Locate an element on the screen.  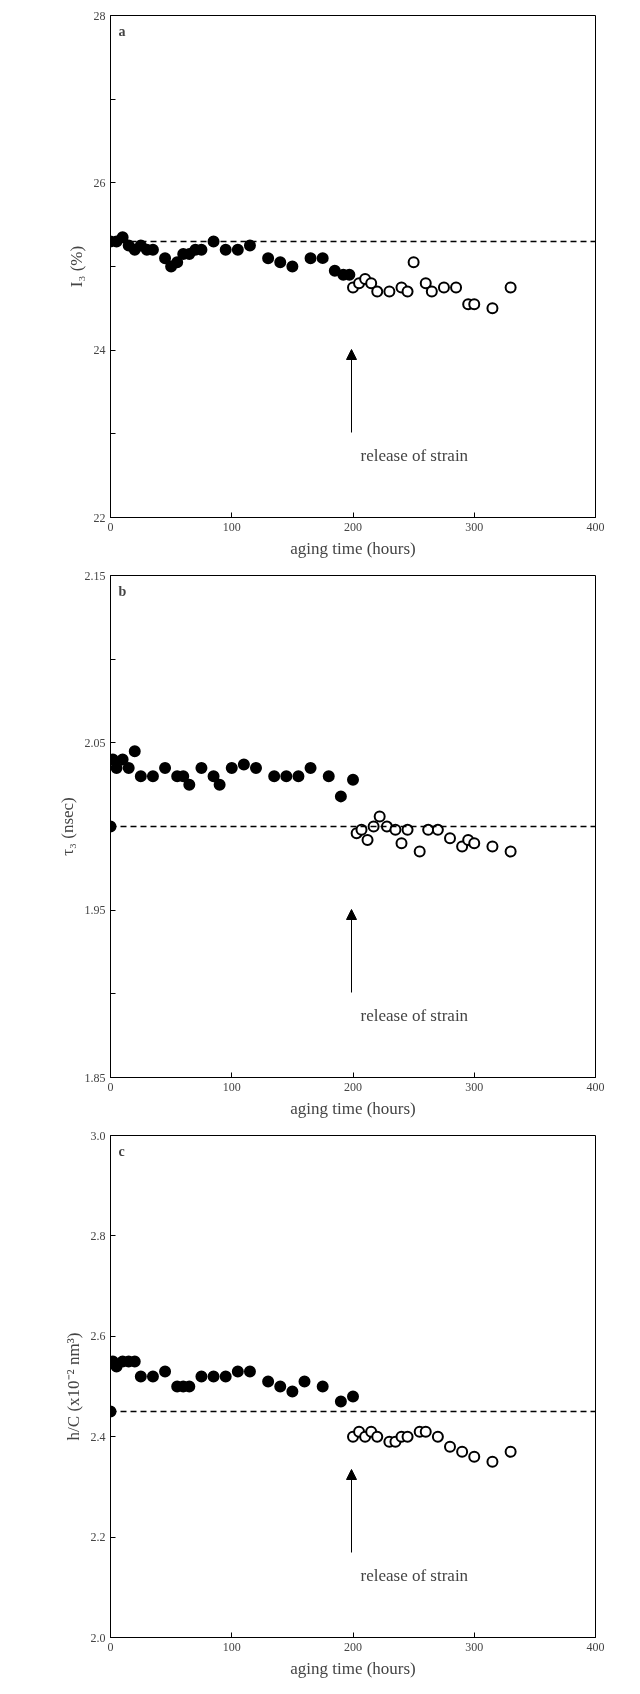
y-tick-label: 2.8 is located at coordinates (98, 1235).